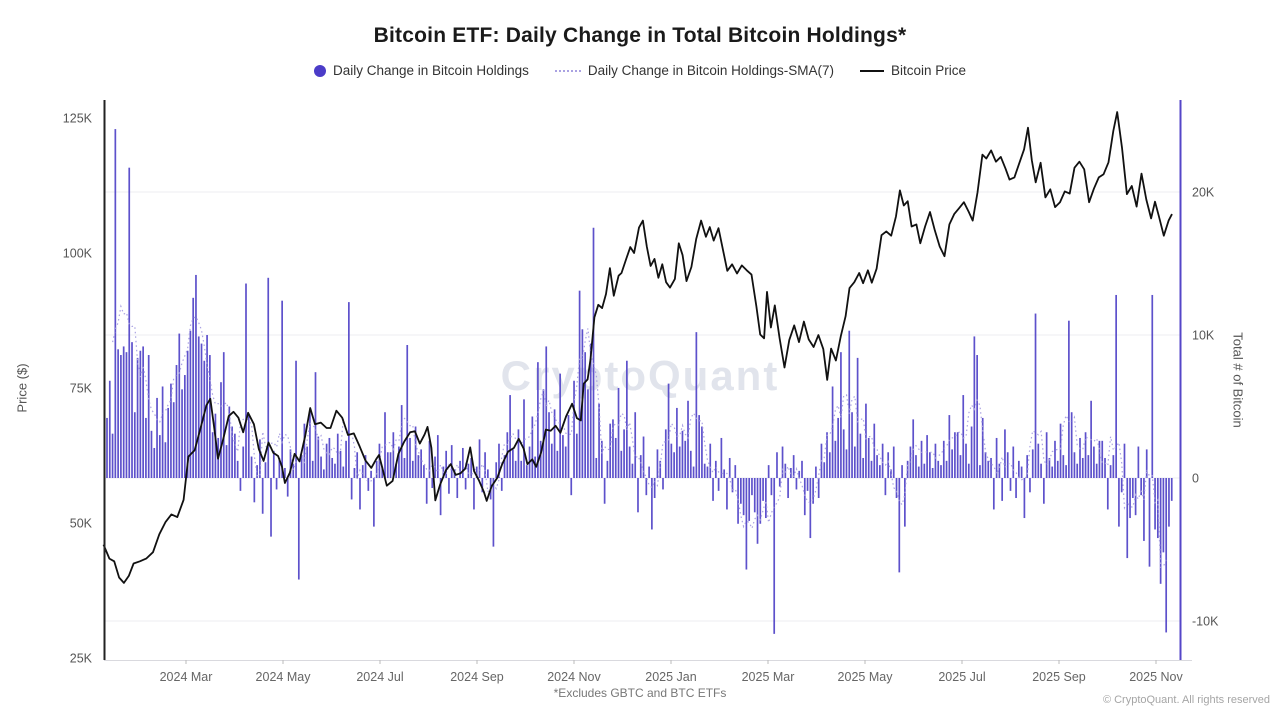 Image resolution: width=1280 pixels, height=720 pixels. What do you see at coordinates (81, 524) in the screenshot?
I see `left-axis-tick-label: 50K` at bounding box center [81, 524].